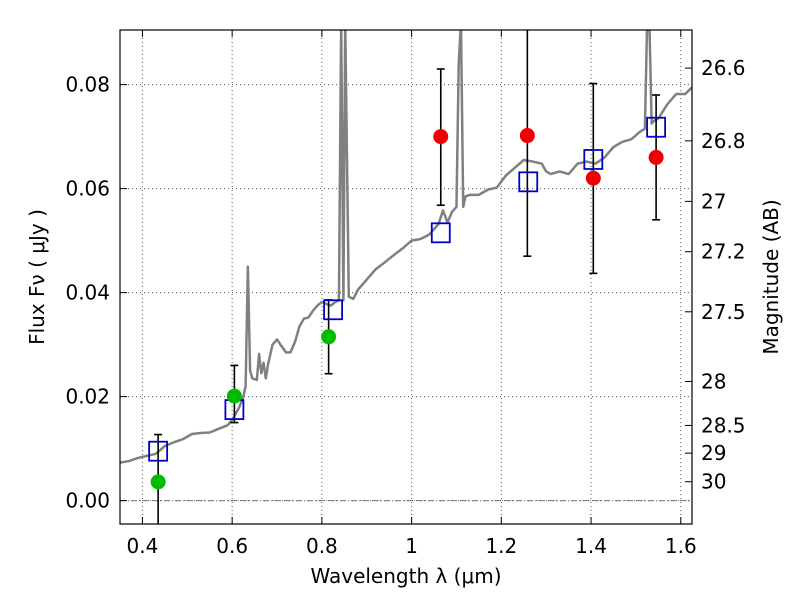 Image resolution: width=800 pixels, height=600 pixels. Describe the element at coordinates (723, 312) in the screenshot. I see `right-tick-label: 27.5` at that location.